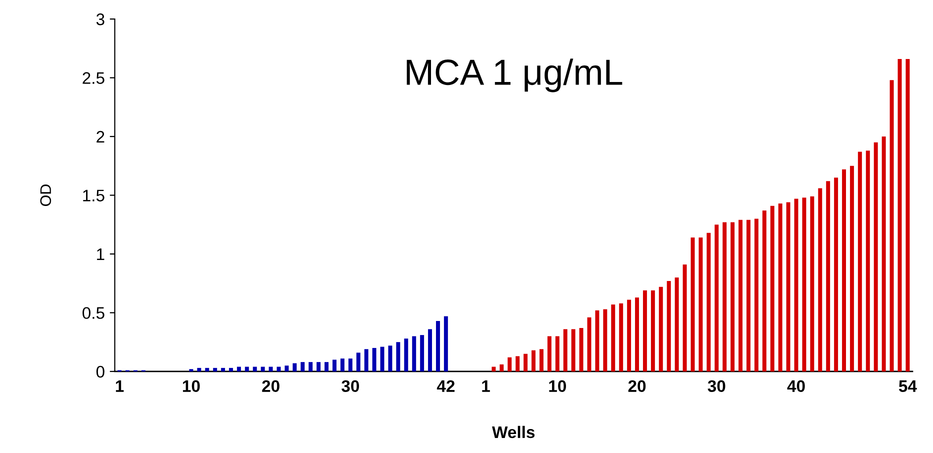 The width and height of the screenshot is (933, 453). Describe the element at coordinates (514, 75) in the screenshot. I see `text: MCA 1 μg/mL` at that location.